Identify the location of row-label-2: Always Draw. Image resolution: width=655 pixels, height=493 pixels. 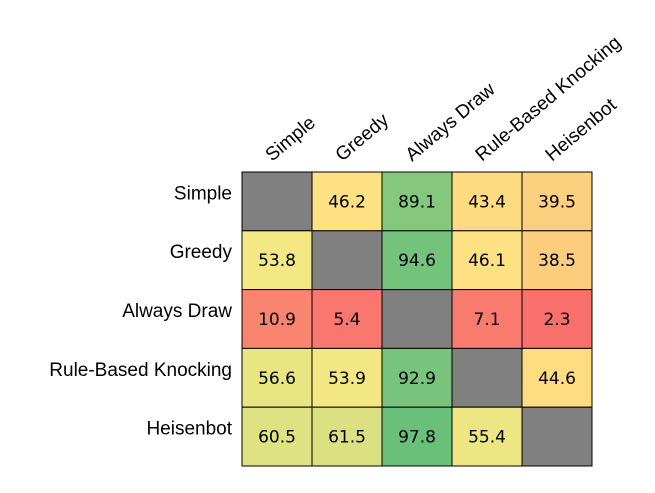
(177, 311).